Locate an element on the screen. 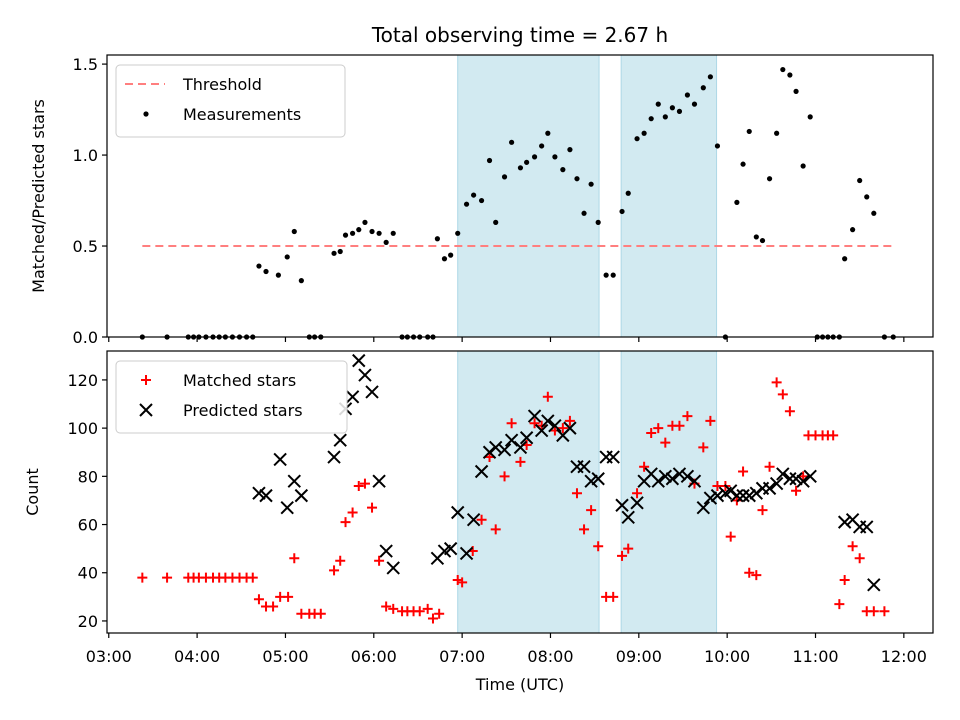  chart-title: Total observing time = 2.67 h is located at coordinates (519, 35).